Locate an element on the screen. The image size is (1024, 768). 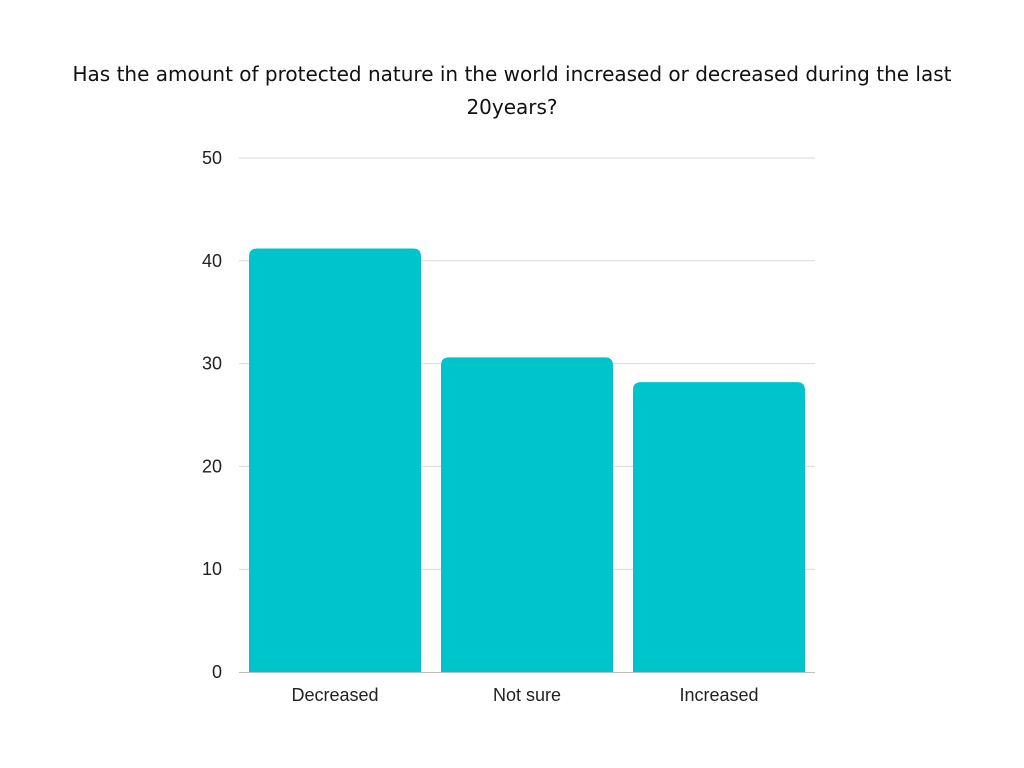
y-tick-label: 30 is located at coordinates (212, 364).